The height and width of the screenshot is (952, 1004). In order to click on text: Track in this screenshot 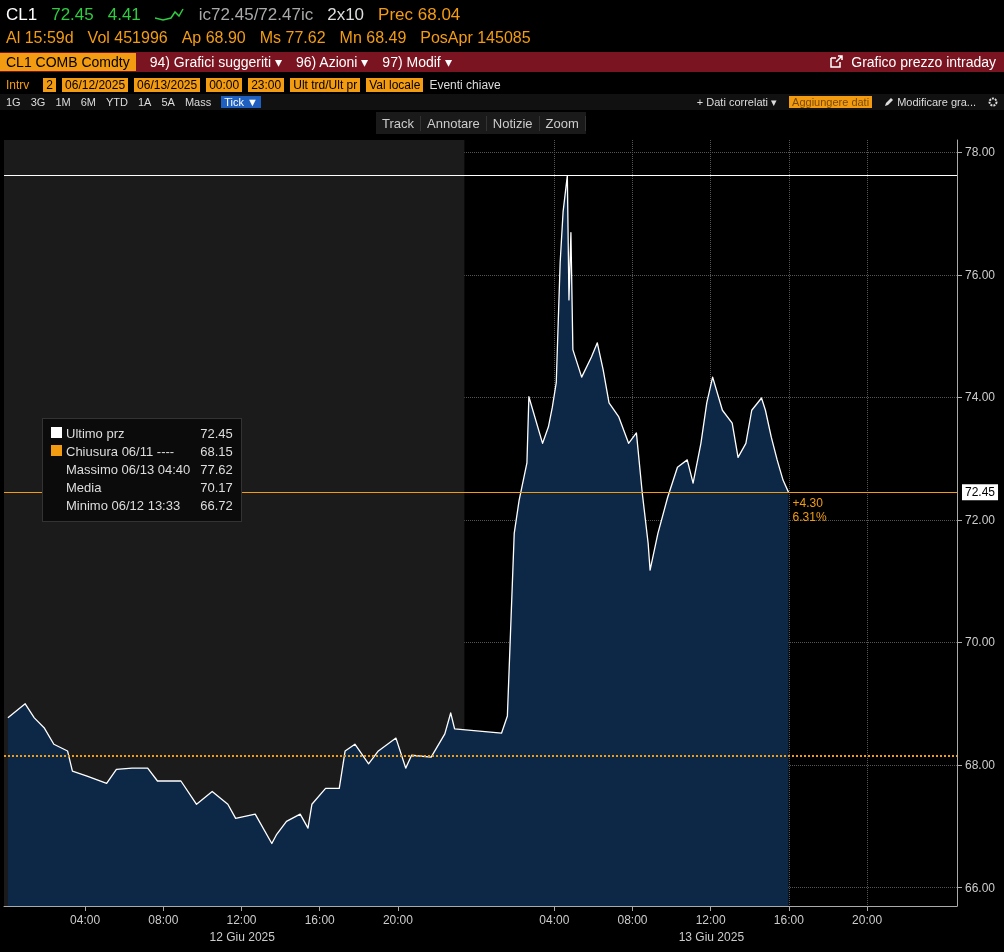, I will do `click(399, 123)`.